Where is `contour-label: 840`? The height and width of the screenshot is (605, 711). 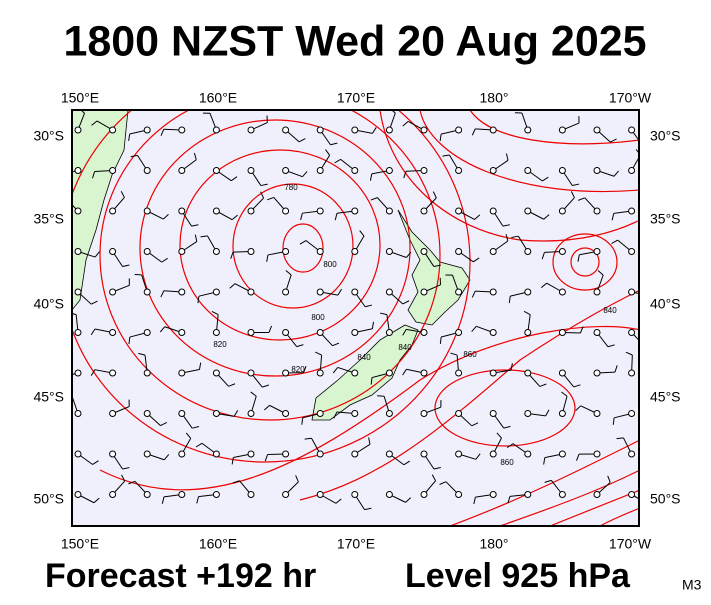 contour-label: 840 is located at coordinates (405, 347).